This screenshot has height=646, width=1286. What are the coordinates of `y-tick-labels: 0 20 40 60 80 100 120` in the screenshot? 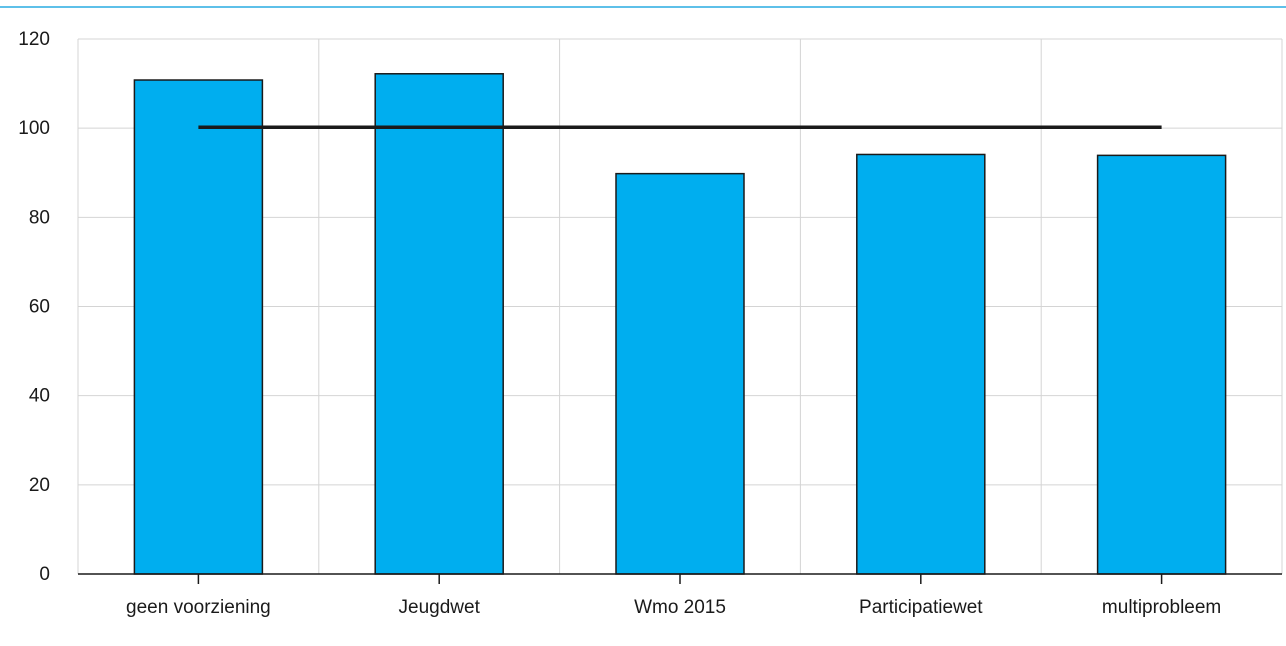 It's located at (34, 307).